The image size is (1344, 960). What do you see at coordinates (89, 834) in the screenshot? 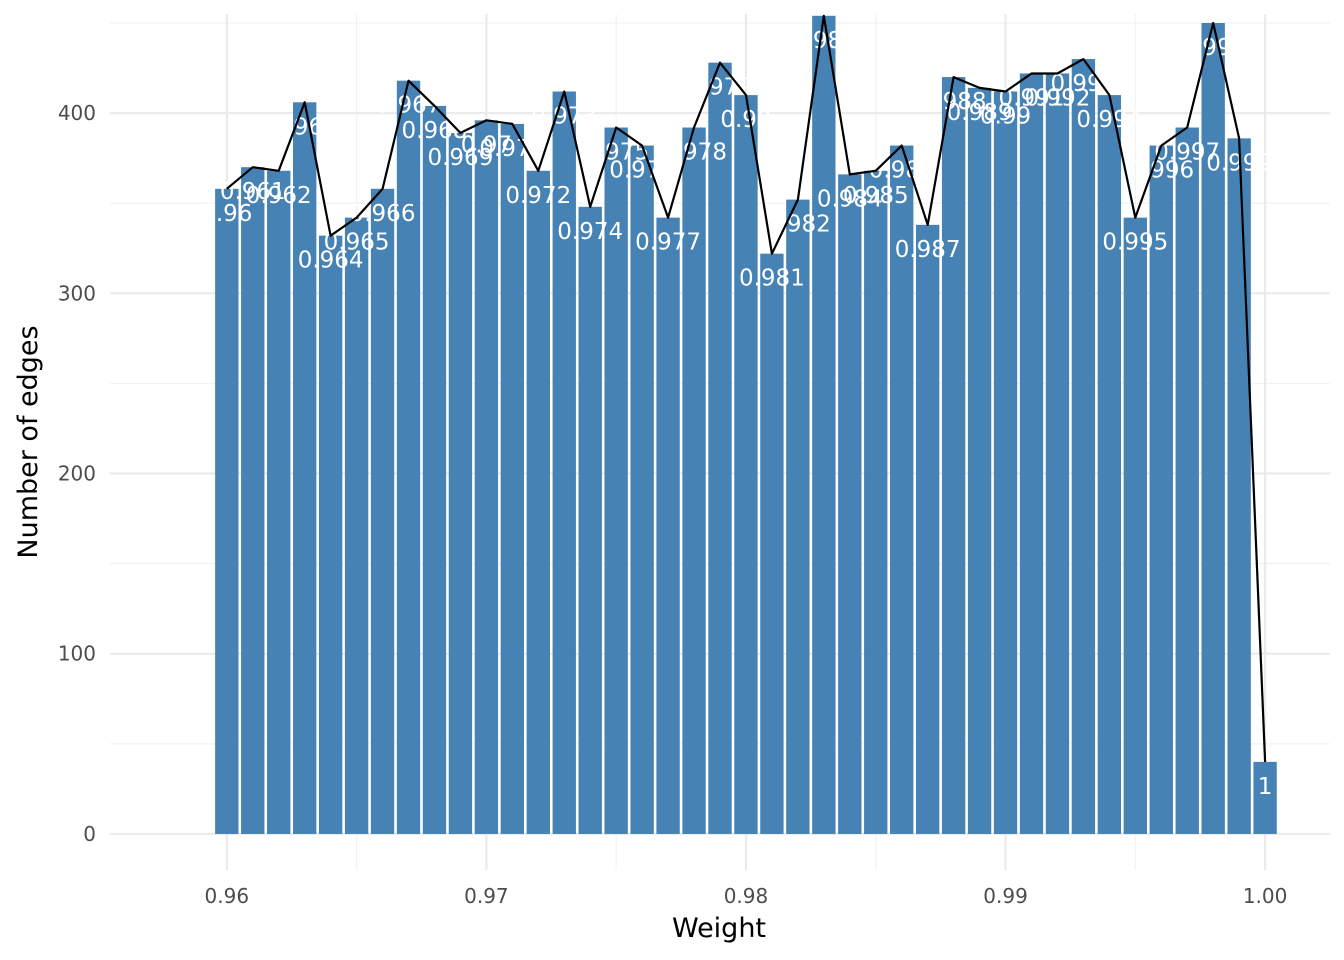
I see `y-tick-label: 0` at bounding box center [89, 834].